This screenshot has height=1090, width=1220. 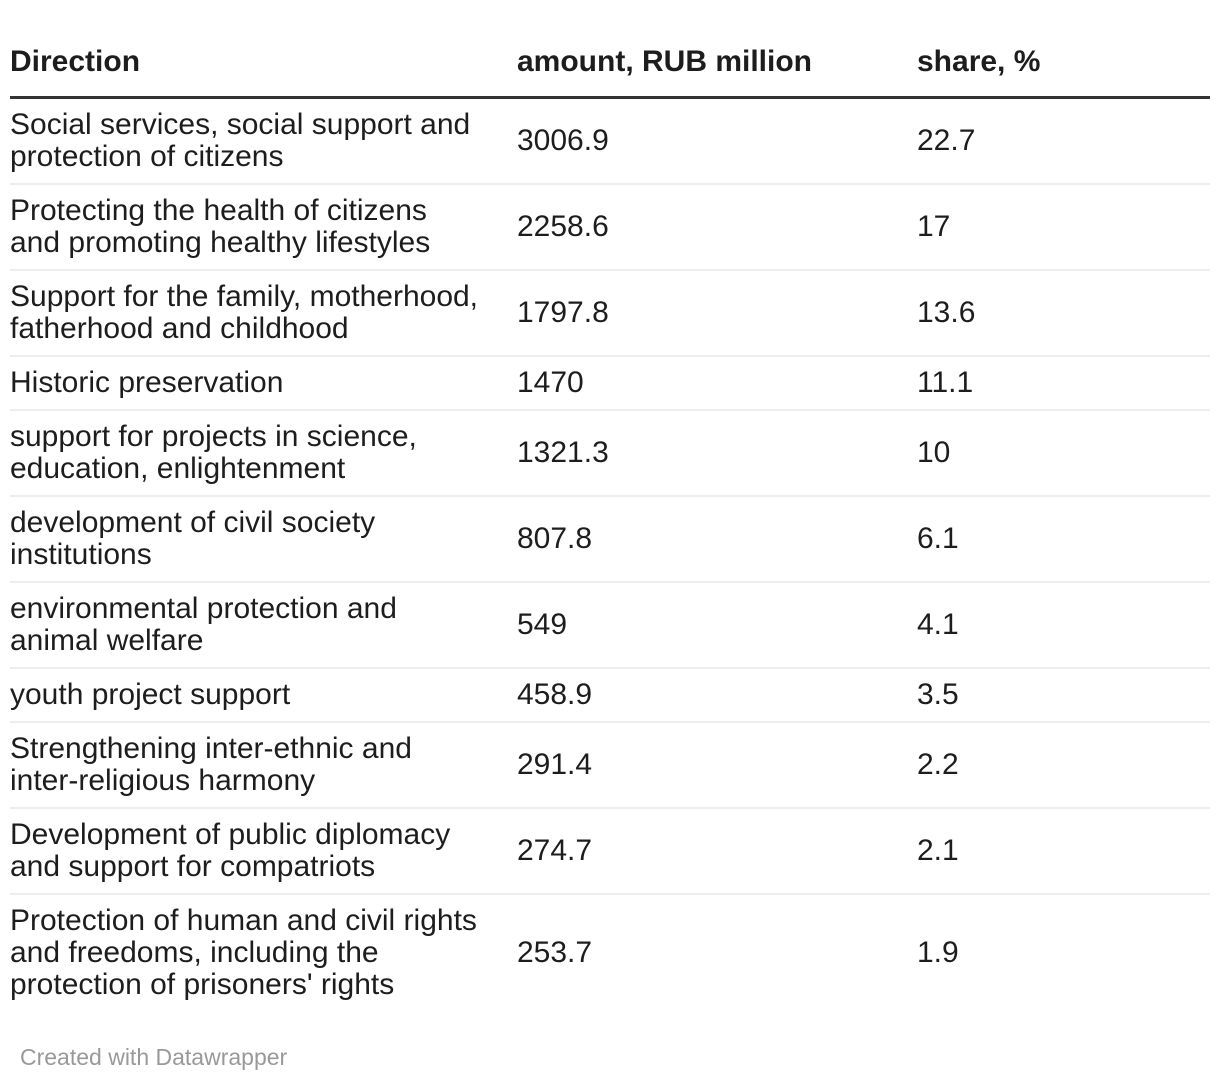 I want to click on share-cell: 4.1, so click(x=1063, y=625).